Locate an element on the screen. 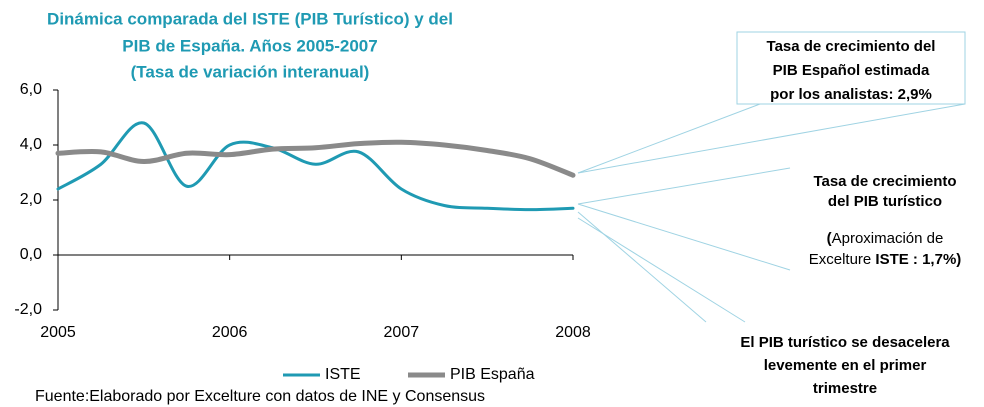 Image resolution: width=984 pixels, height=407 pixels. annotation-run: ( is located at coordinates (829, 238).